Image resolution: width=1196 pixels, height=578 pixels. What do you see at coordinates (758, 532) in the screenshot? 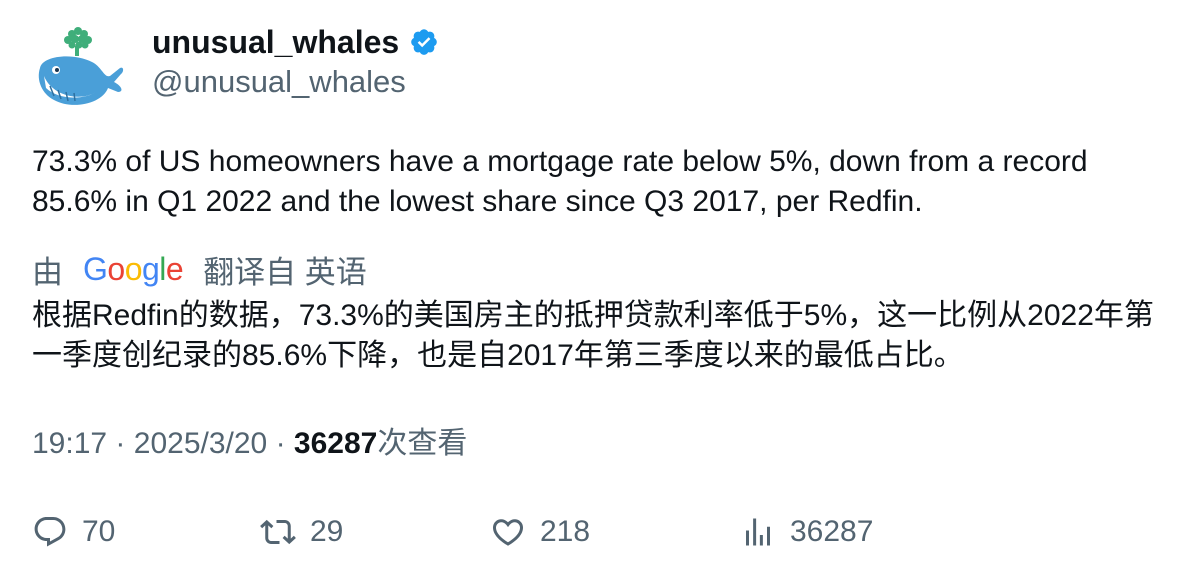
I see `analytics-icon` at bounding box center [758, 532].